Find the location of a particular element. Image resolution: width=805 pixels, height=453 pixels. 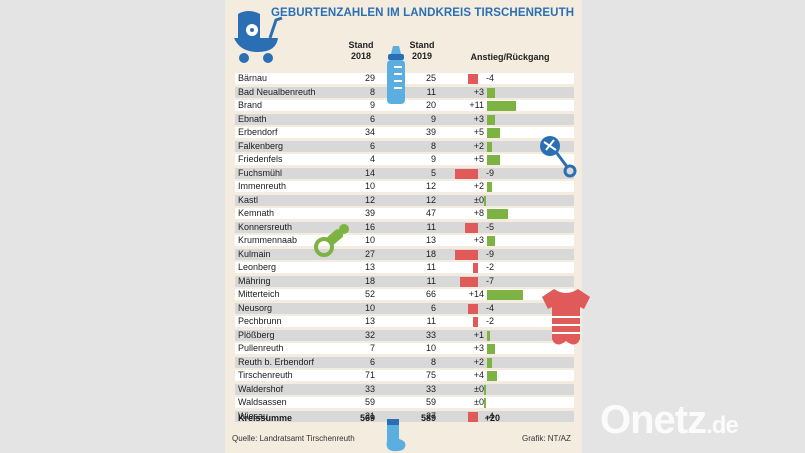

change-label: -7 is located at coordinates (490, 280).